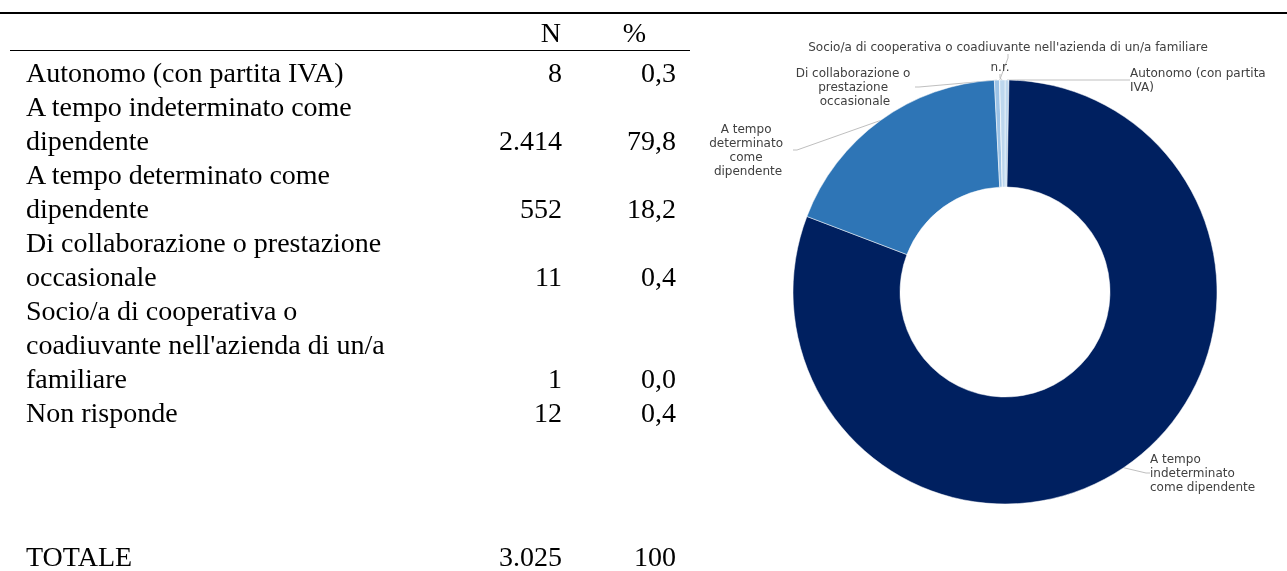 The width and height of the screenshot is (1287, 571). Describe the element at coordinates (1203, 473) in the screenshot. I see `slice-label: A tempo indeterminato come dipendente` at that location.